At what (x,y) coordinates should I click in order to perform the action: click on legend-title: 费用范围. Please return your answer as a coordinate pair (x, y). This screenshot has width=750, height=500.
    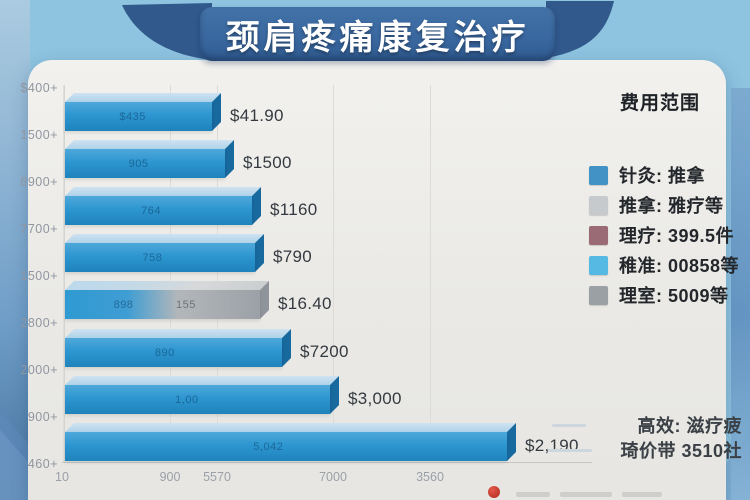
    Looking at the image, I should click on (659, 103).